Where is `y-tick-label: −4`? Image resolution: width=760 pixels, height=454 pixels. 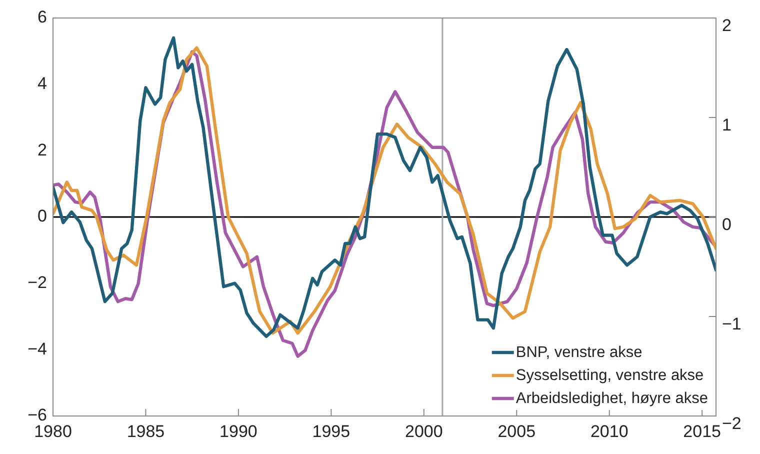 y-tick-label: −4 is located at coordinates (37, 348).